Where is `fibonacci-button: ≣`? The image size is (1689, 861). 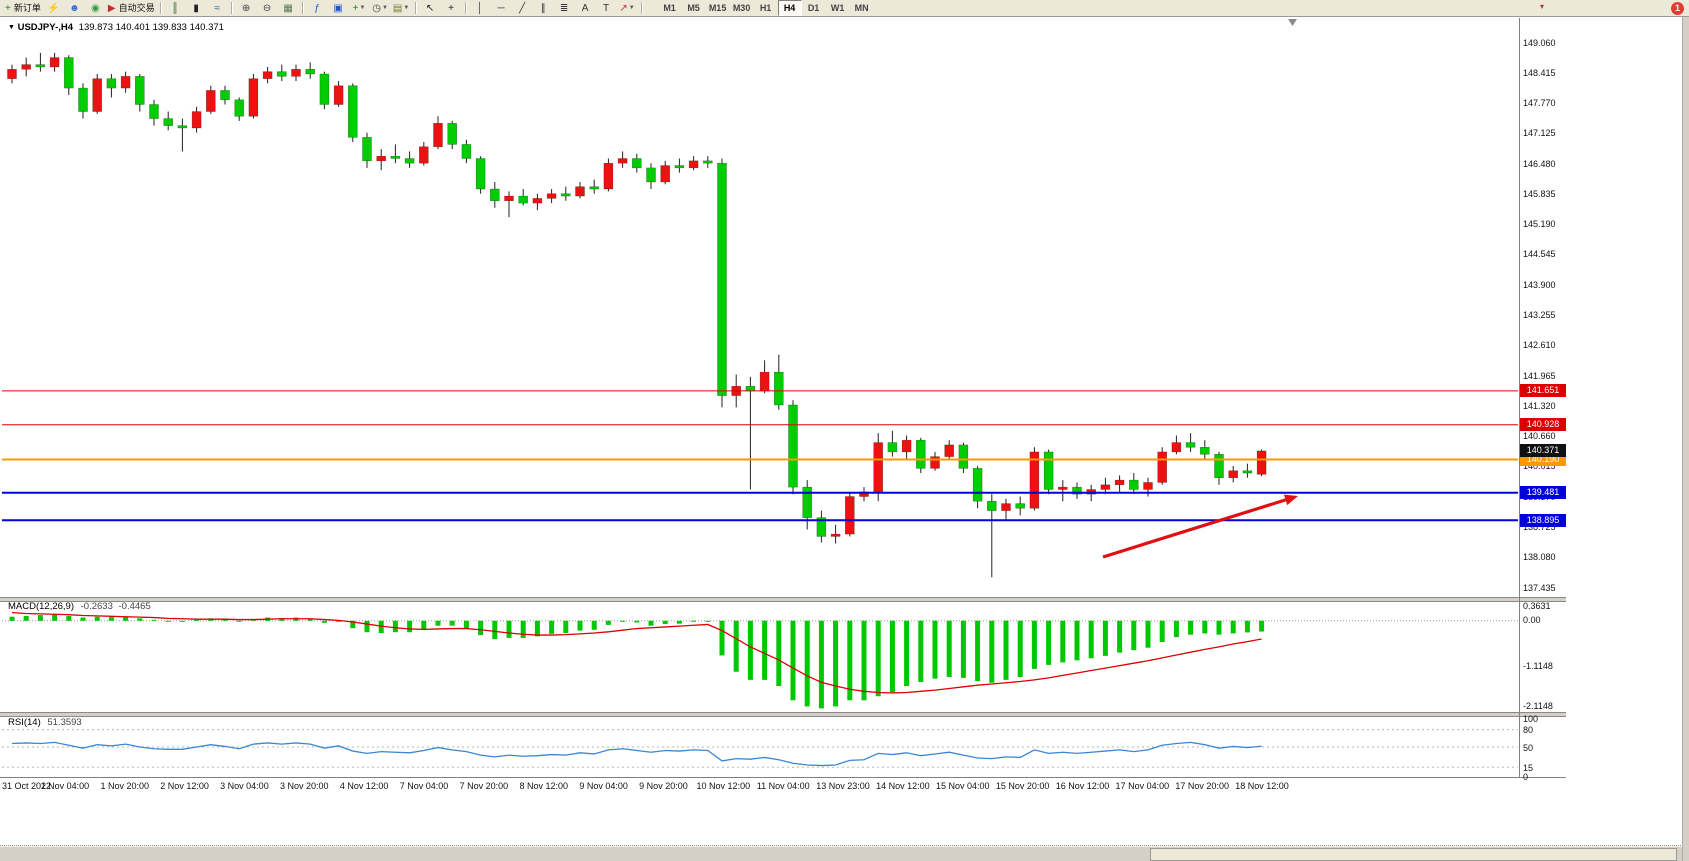
fibonacci-button: ≣ is located at coordinates (564, 8).